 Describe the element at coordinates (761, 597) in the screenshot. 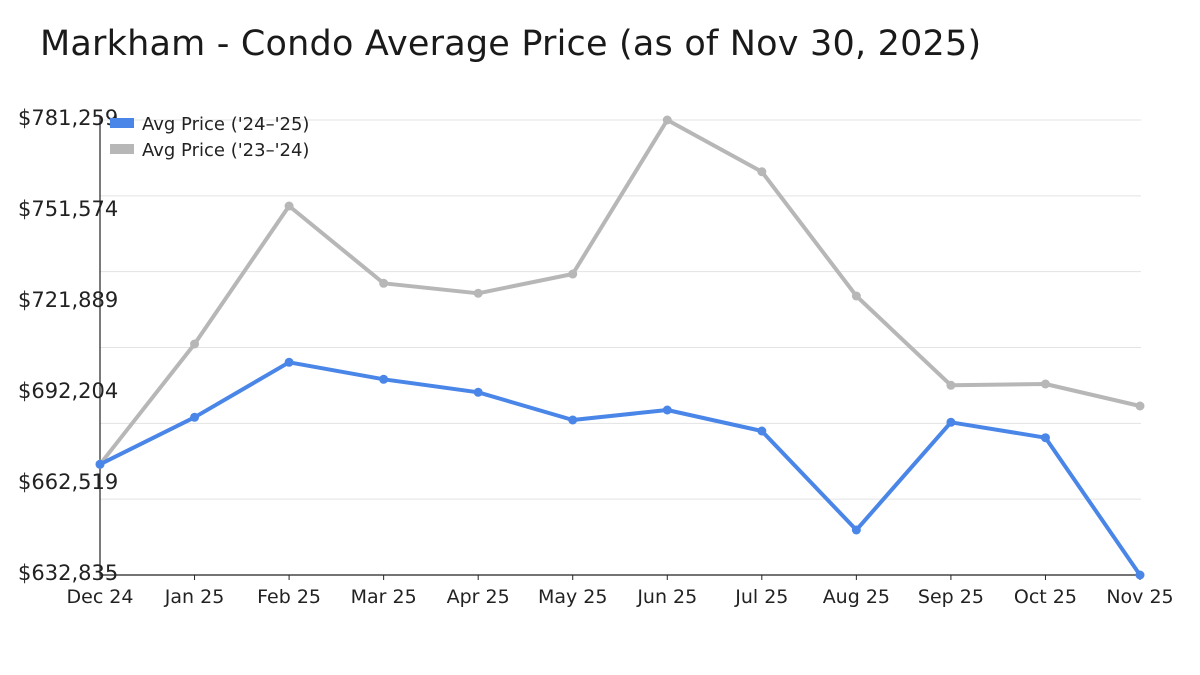

I see `x-tick-label: Jul 25` at that location.